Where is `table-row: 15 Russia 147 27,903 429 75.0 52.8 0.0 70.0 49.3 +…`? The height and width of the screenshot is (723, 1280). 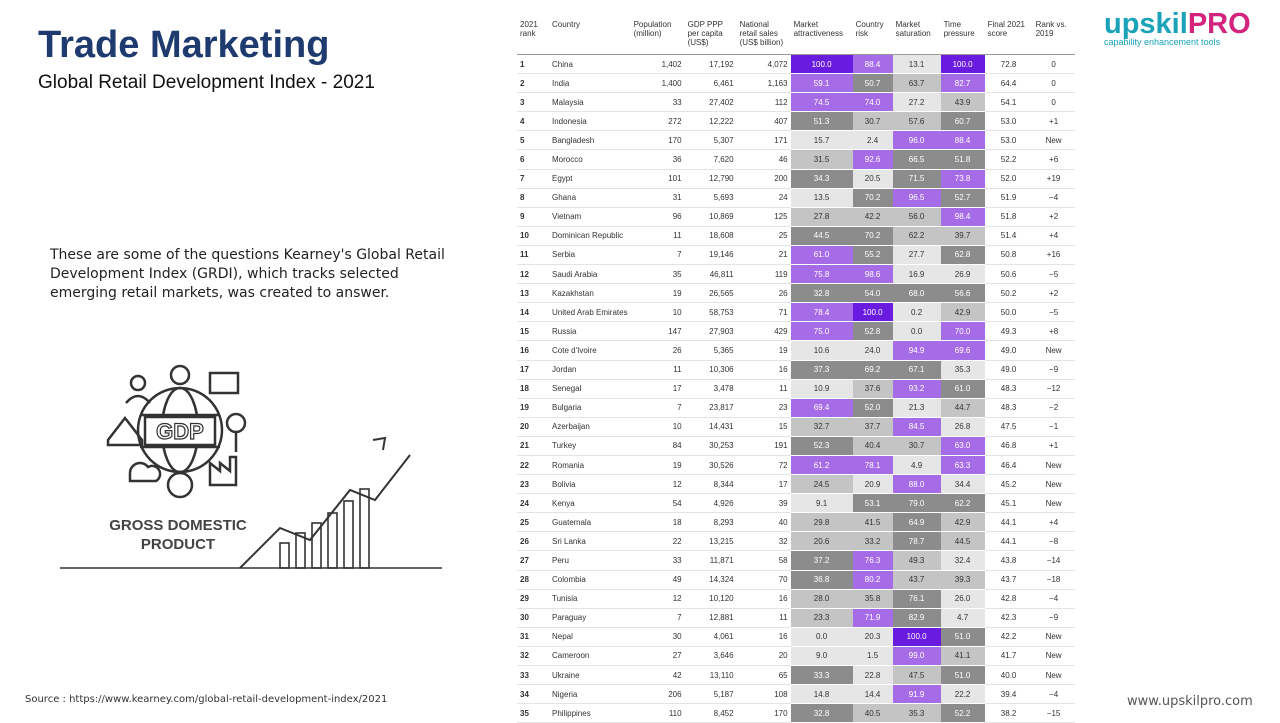
table-row: 15 Russia 147 27,903 429 75.0 52.8 0.0 70.0 49.3 +… is located at coordinates (796, 331).